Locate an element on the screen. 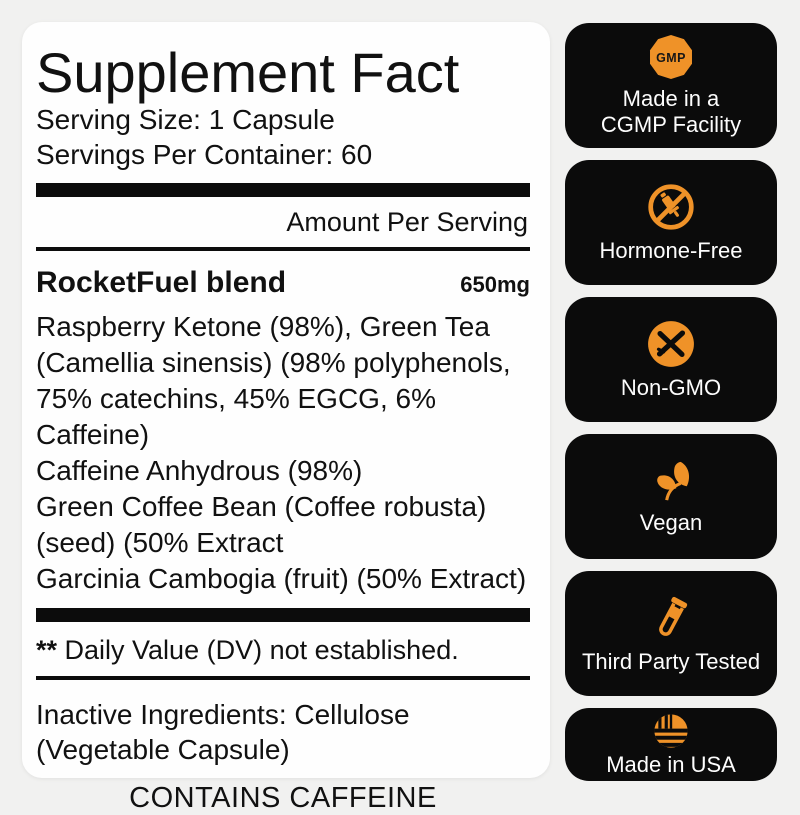 The image size is (800, 815). gmp-seal-text: GMP is located at coordinates (671, 57).